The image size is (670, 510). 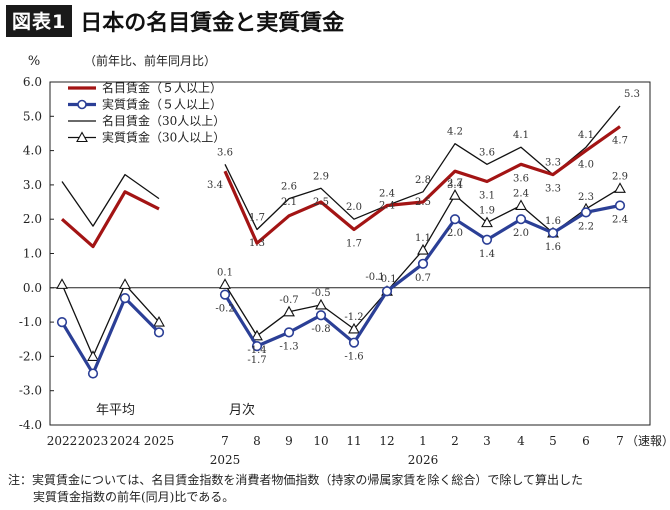 I want to click on data-label: 5.3, so click(x=632, y=94).